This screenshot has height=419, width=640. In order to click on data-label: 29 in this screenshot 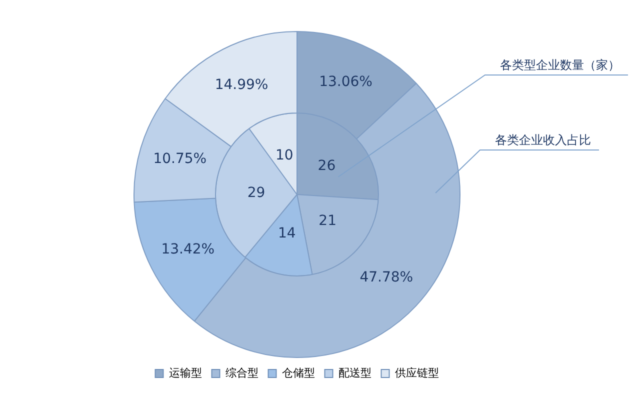, I will do `click(256, 192)`.